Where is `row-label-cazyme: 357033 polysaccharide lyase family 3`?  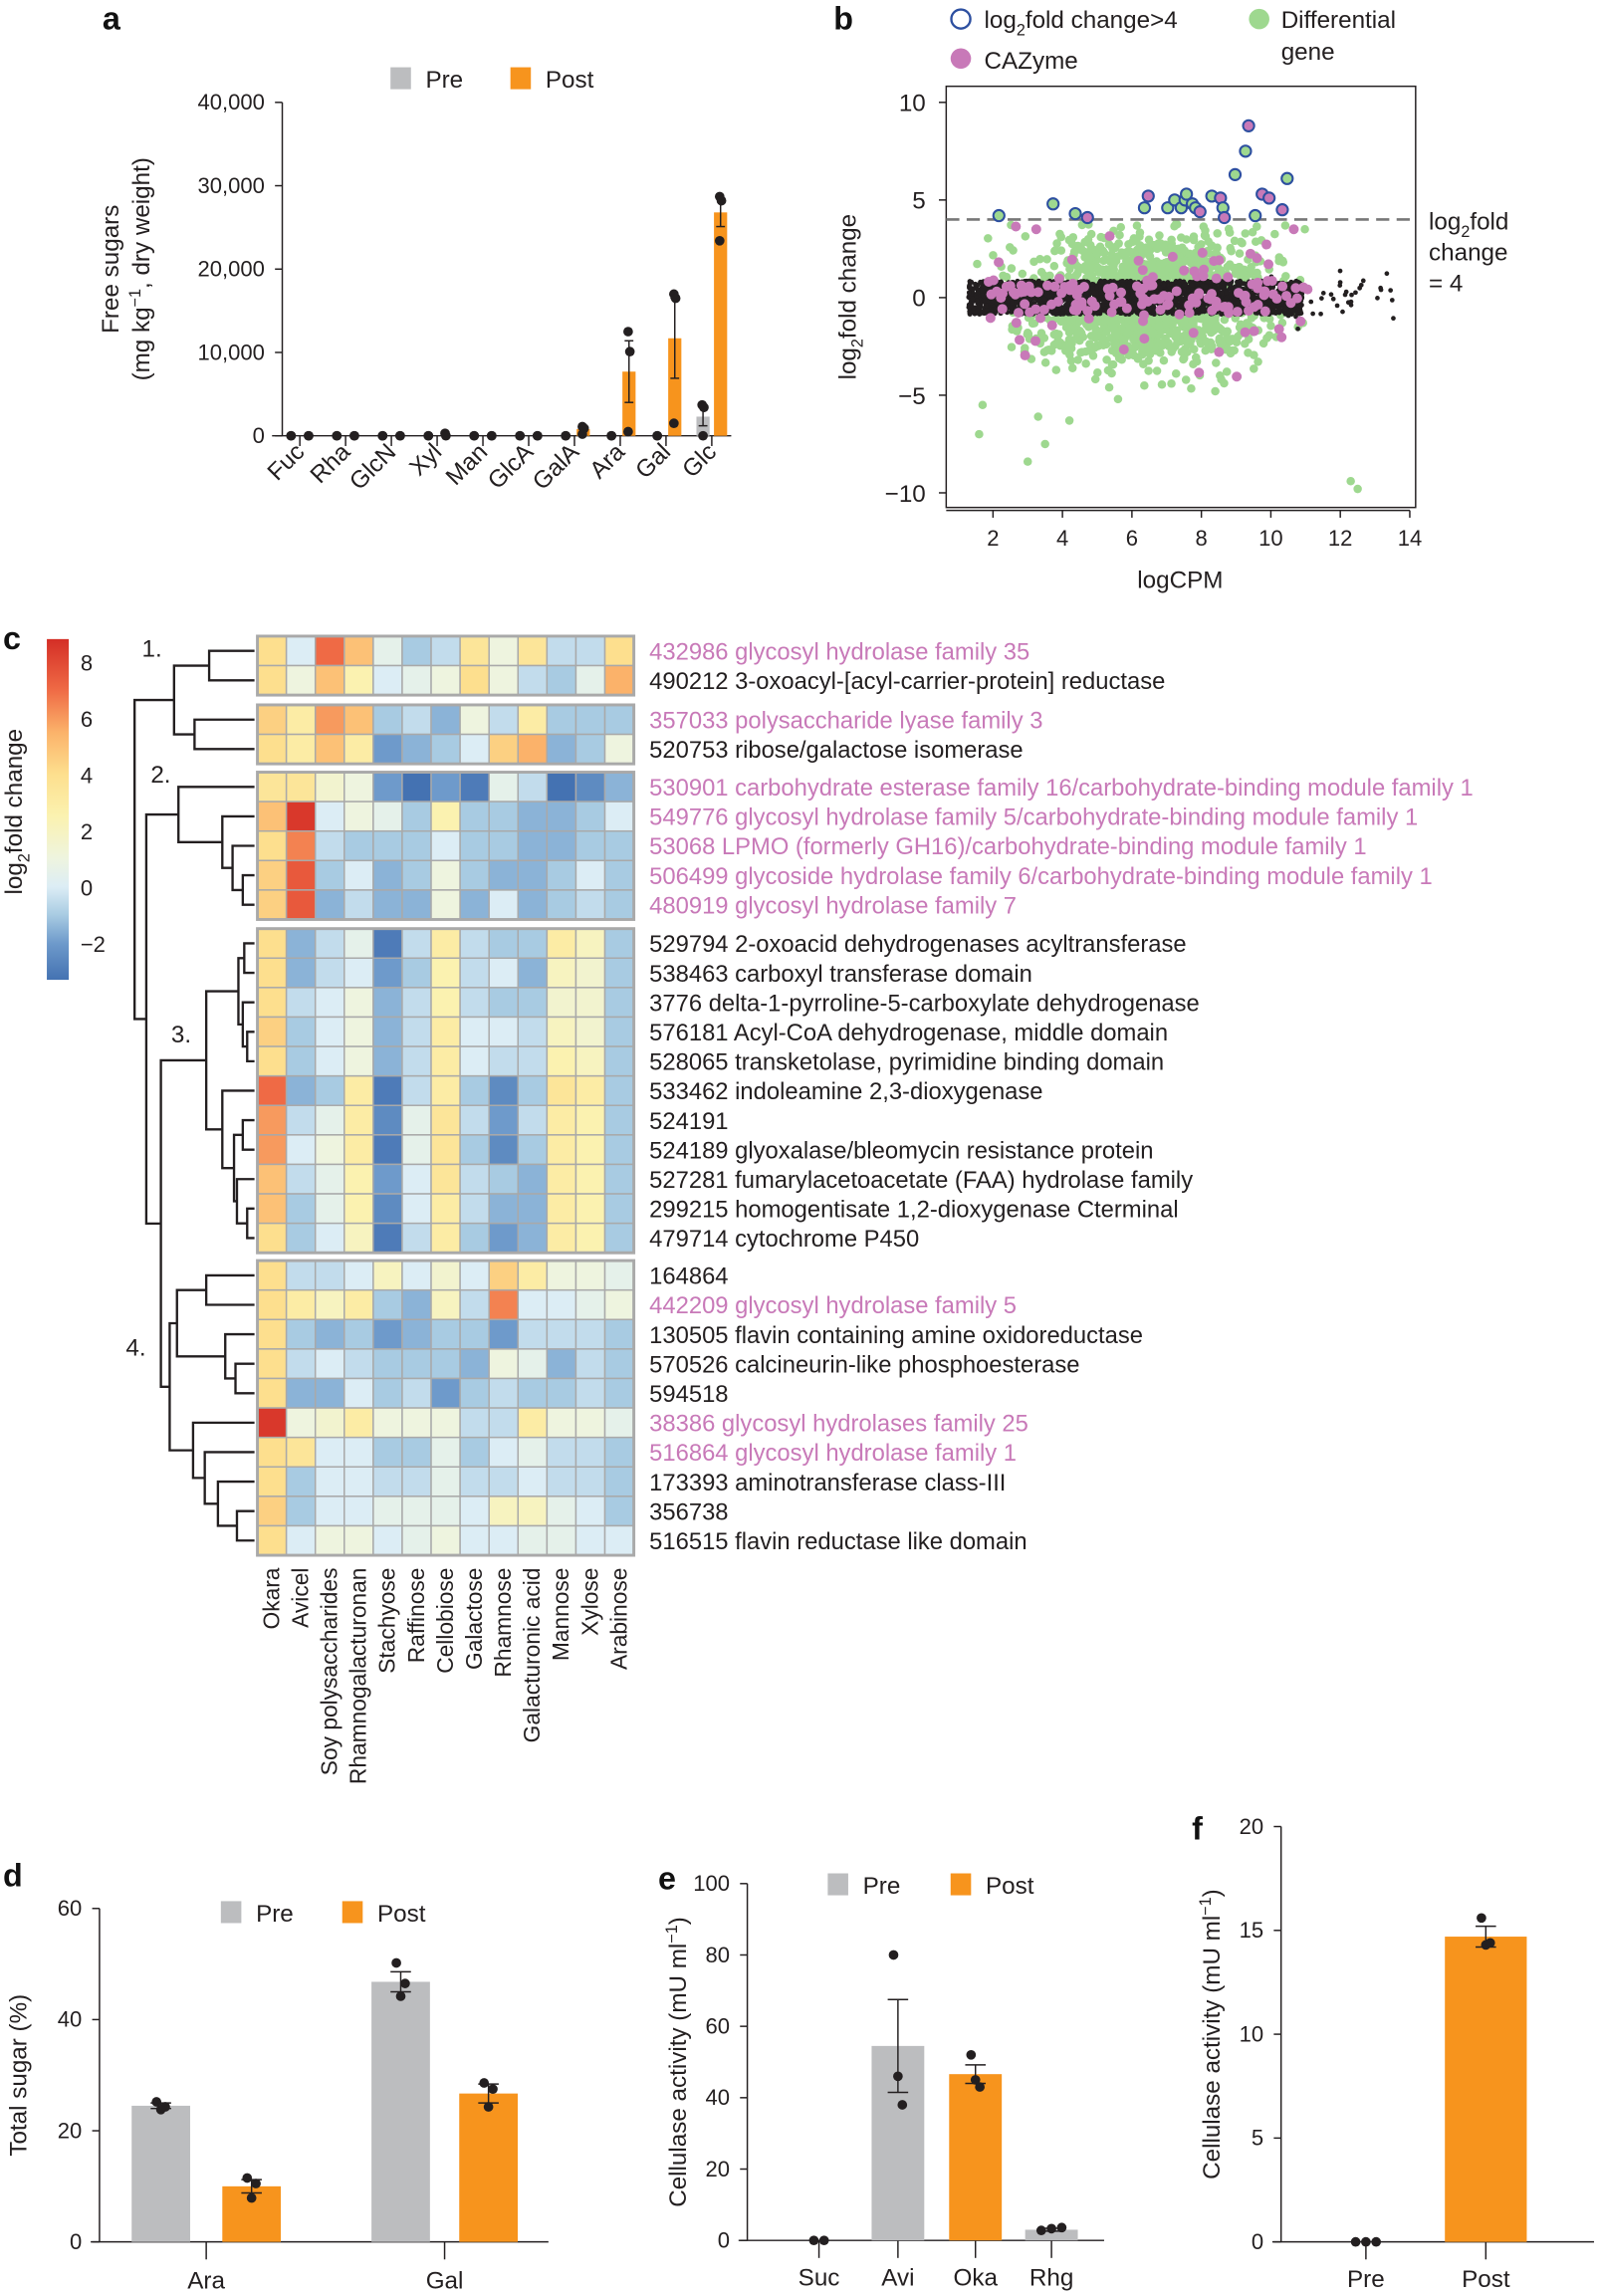 row-label-cazyme: 357033 polysaccharide lyase family 3 is located at coordinates (845, 720).